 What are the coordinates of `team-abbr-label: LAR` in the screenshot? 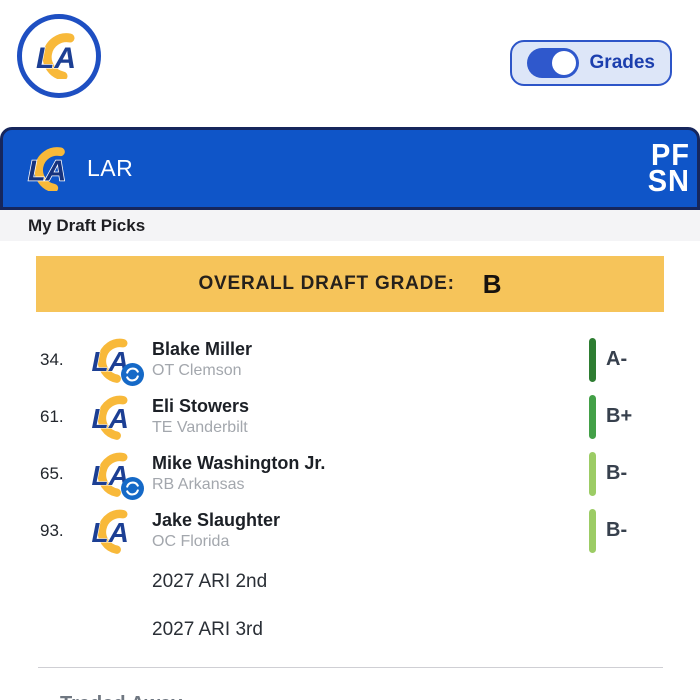 It's located at (110, 168).